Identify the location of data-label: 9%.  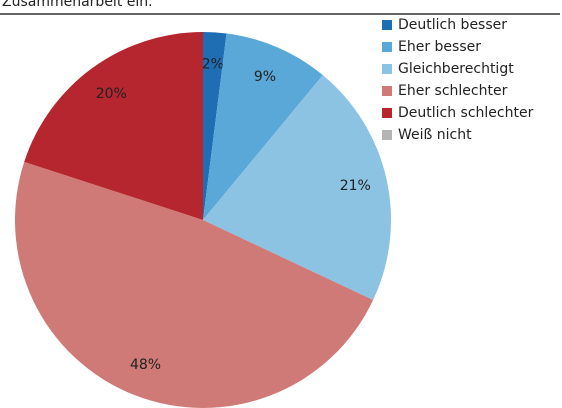
(265, 77).